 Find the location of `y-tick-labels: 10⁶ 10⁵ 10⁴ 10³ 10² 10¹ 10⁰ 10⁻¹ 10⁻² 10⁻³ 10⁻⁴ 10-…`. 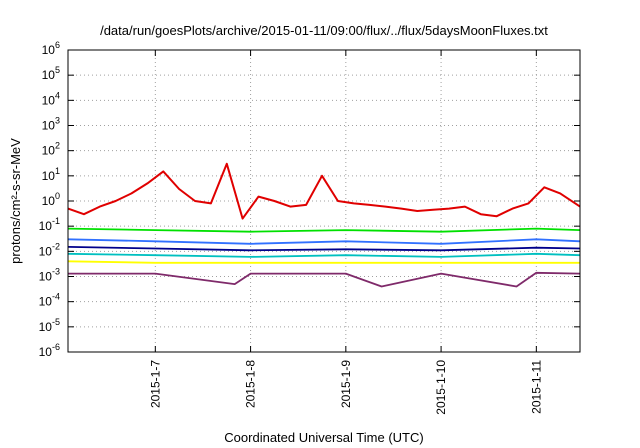

y-tick-labels: 10⁶ 10⁵ 10⁴ 10³ 10² 10¹ 10⁰ 10⁻¹ 10⁻² 10⁻³ 10⁻⁴ 10-… is located at coordinates (49, 199).